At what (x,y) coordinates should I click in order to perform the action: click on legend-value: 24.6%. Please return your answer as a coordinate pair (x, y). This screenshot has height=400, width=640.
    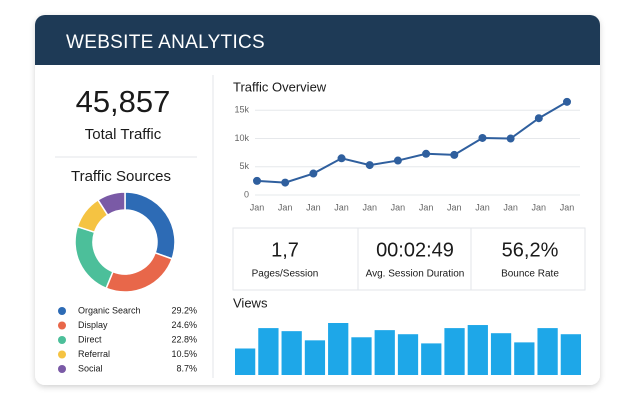
    Looking at the image, I should click on (184, 325).